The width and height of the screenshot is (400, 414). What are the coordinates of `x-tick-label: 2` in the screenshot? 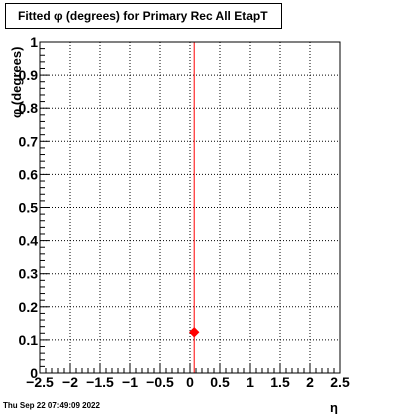 It's located at (310, 382).